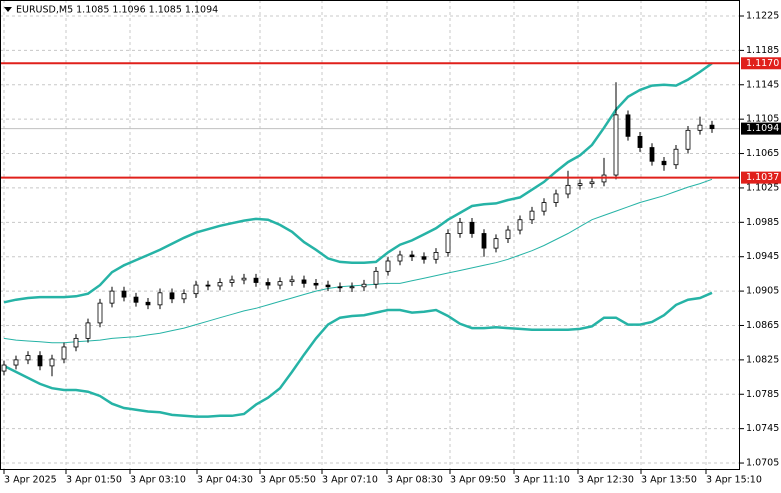 The height and width of the screenshot is (493, 781). Describe the element at coordinates (762, 222) in the screenshot. I see `y-tick-label: 1.0985` at that location.